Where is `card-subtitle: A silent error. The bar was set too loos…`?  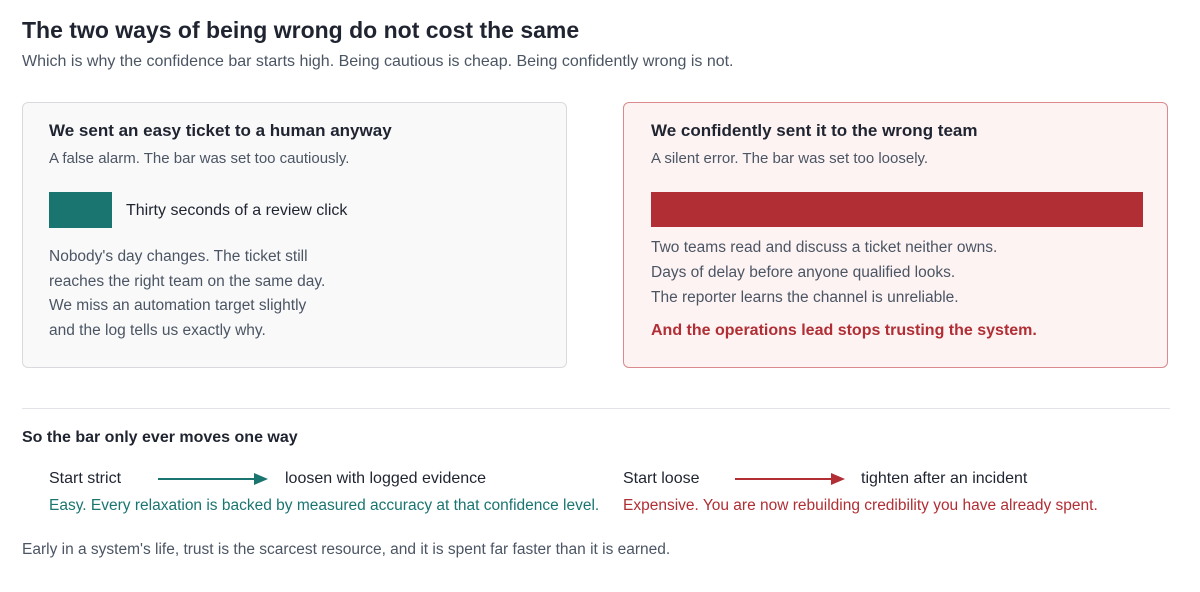
card-subtitle: A silent error. The bar was set too loos… is located at coordinates (790, 158).